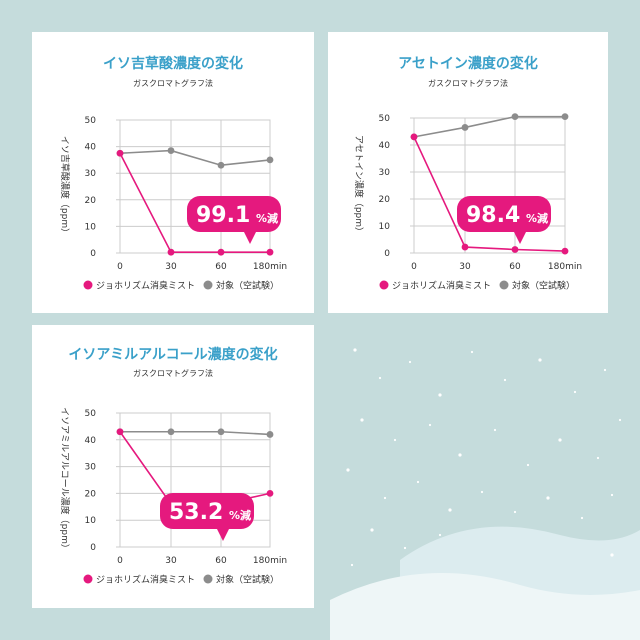 Image resolution: width=640 pixels, height=640 pixels. What do you see at coordinates (91, 174) in the screenshot?
I see `y-tick-label: 30` at bounding box center [91, 174].